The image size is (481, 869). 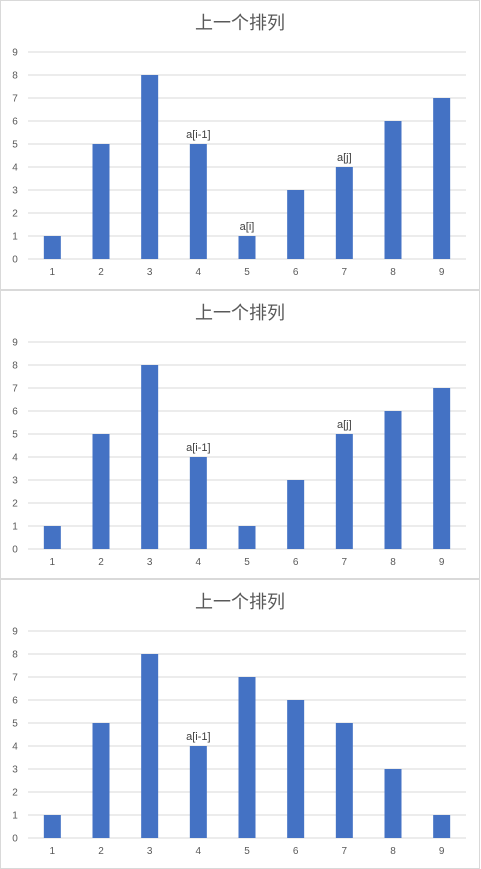 I want to click on bar-annotation: a[i], so click(x=247, y=227).